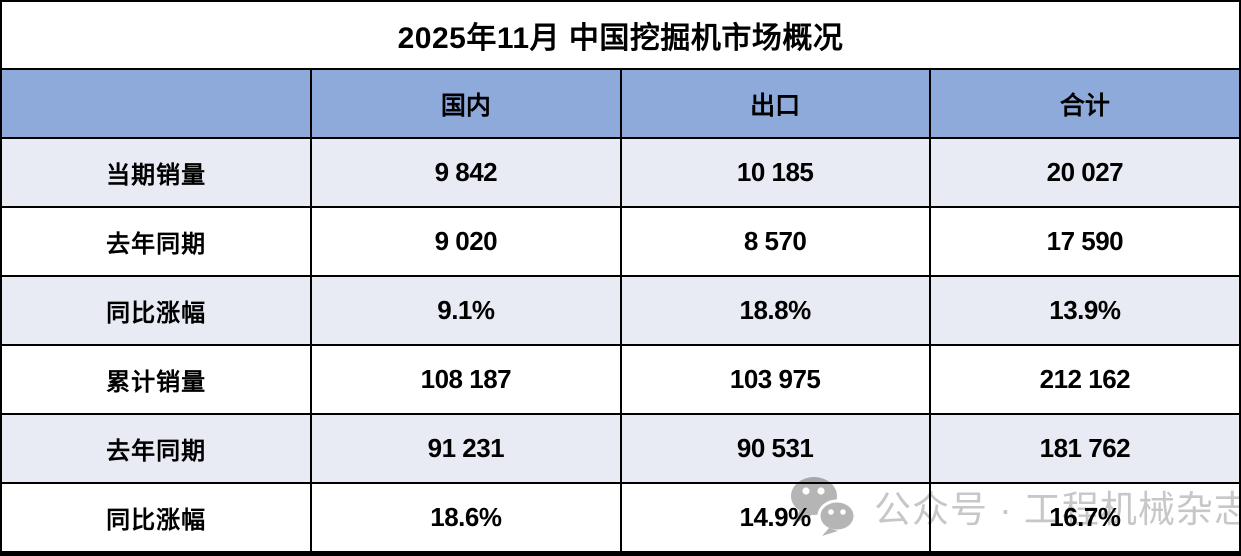 The width and height of the screenshot is (1241, 556). What do you see at coordinates (157, 379) in the screenshot?
I see `row-label: 累计销量` at bounding box center [157, 379].